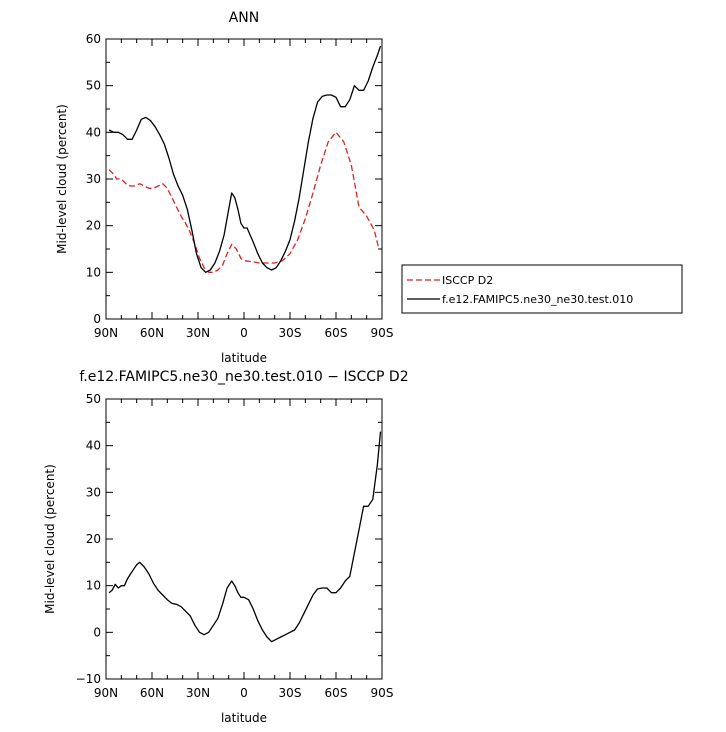 The height and width of the screenshot is (732, 726). Describe the element at coordinates (244, 718) in the screenshot. I see `bottom-x-axis-label: latitude` at that location.